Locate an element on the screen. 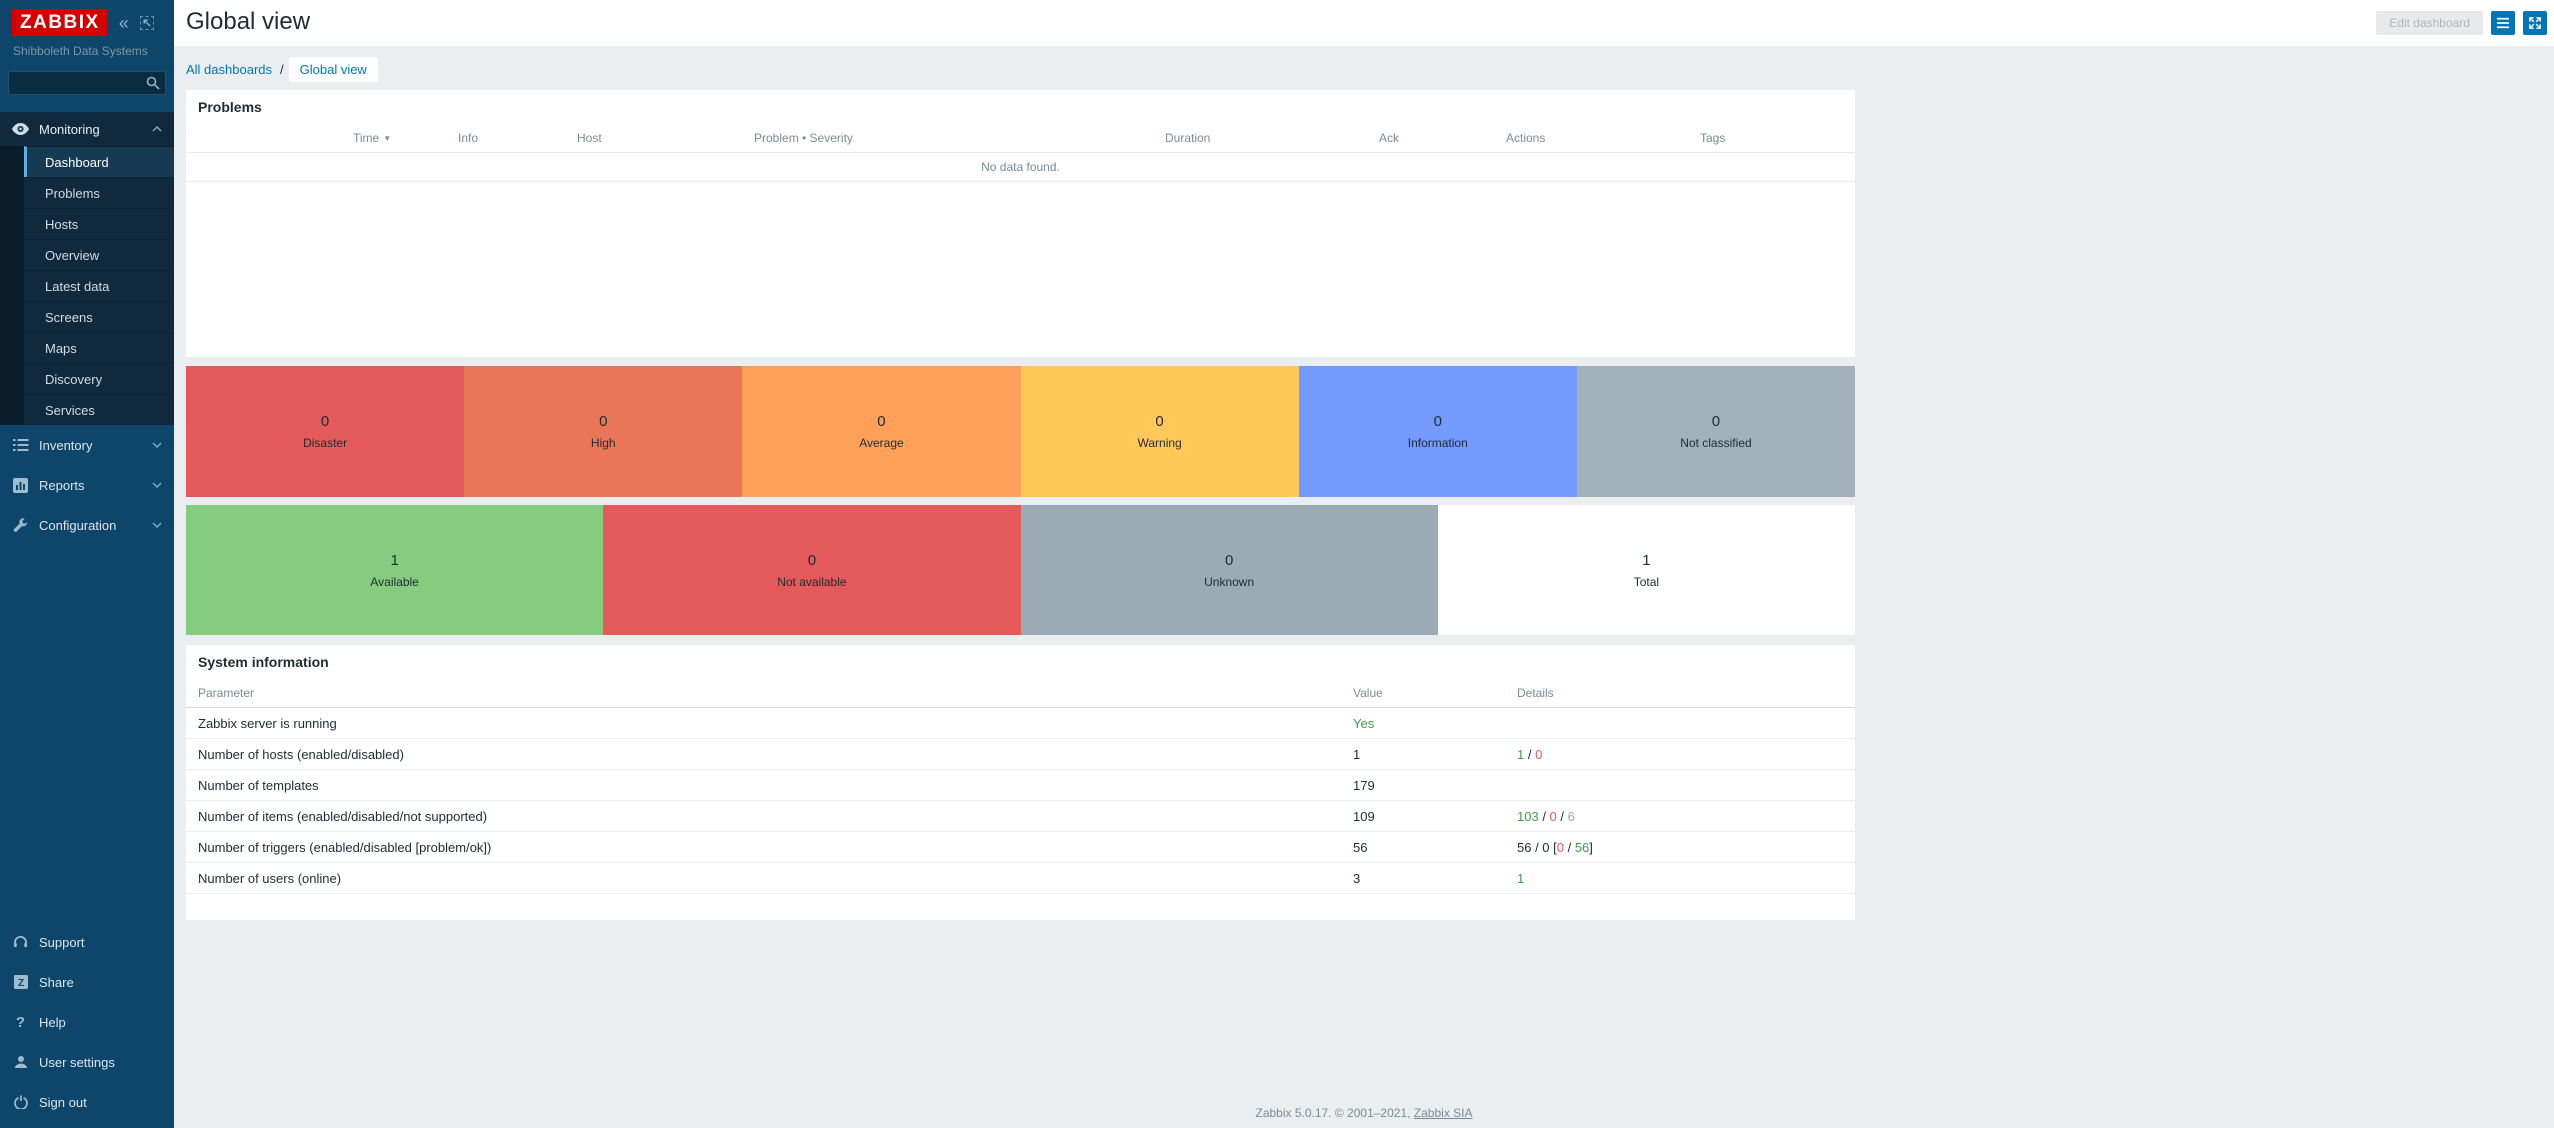 Image resolution: width=2554 pixels, height=1128 pixels. page-footer: Zabbix 5.0.17. © 2001–2021, Zabbix SIA is located at coordinates (1364, 1113).